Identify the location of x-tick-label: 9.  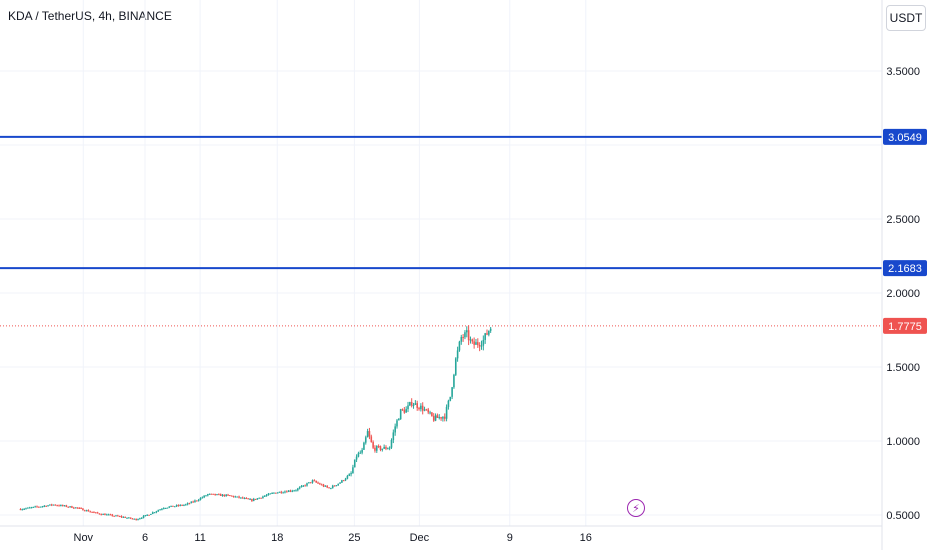
(510, 538).